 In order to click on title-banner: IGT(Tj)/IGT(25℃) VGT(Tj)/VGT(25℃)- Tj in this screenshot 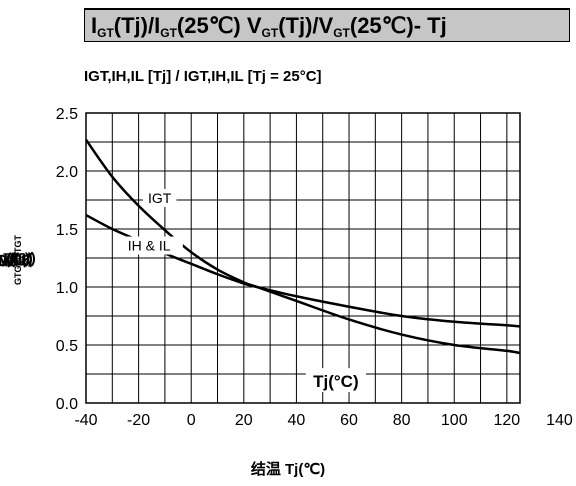, I will do `click(327, 25)`.